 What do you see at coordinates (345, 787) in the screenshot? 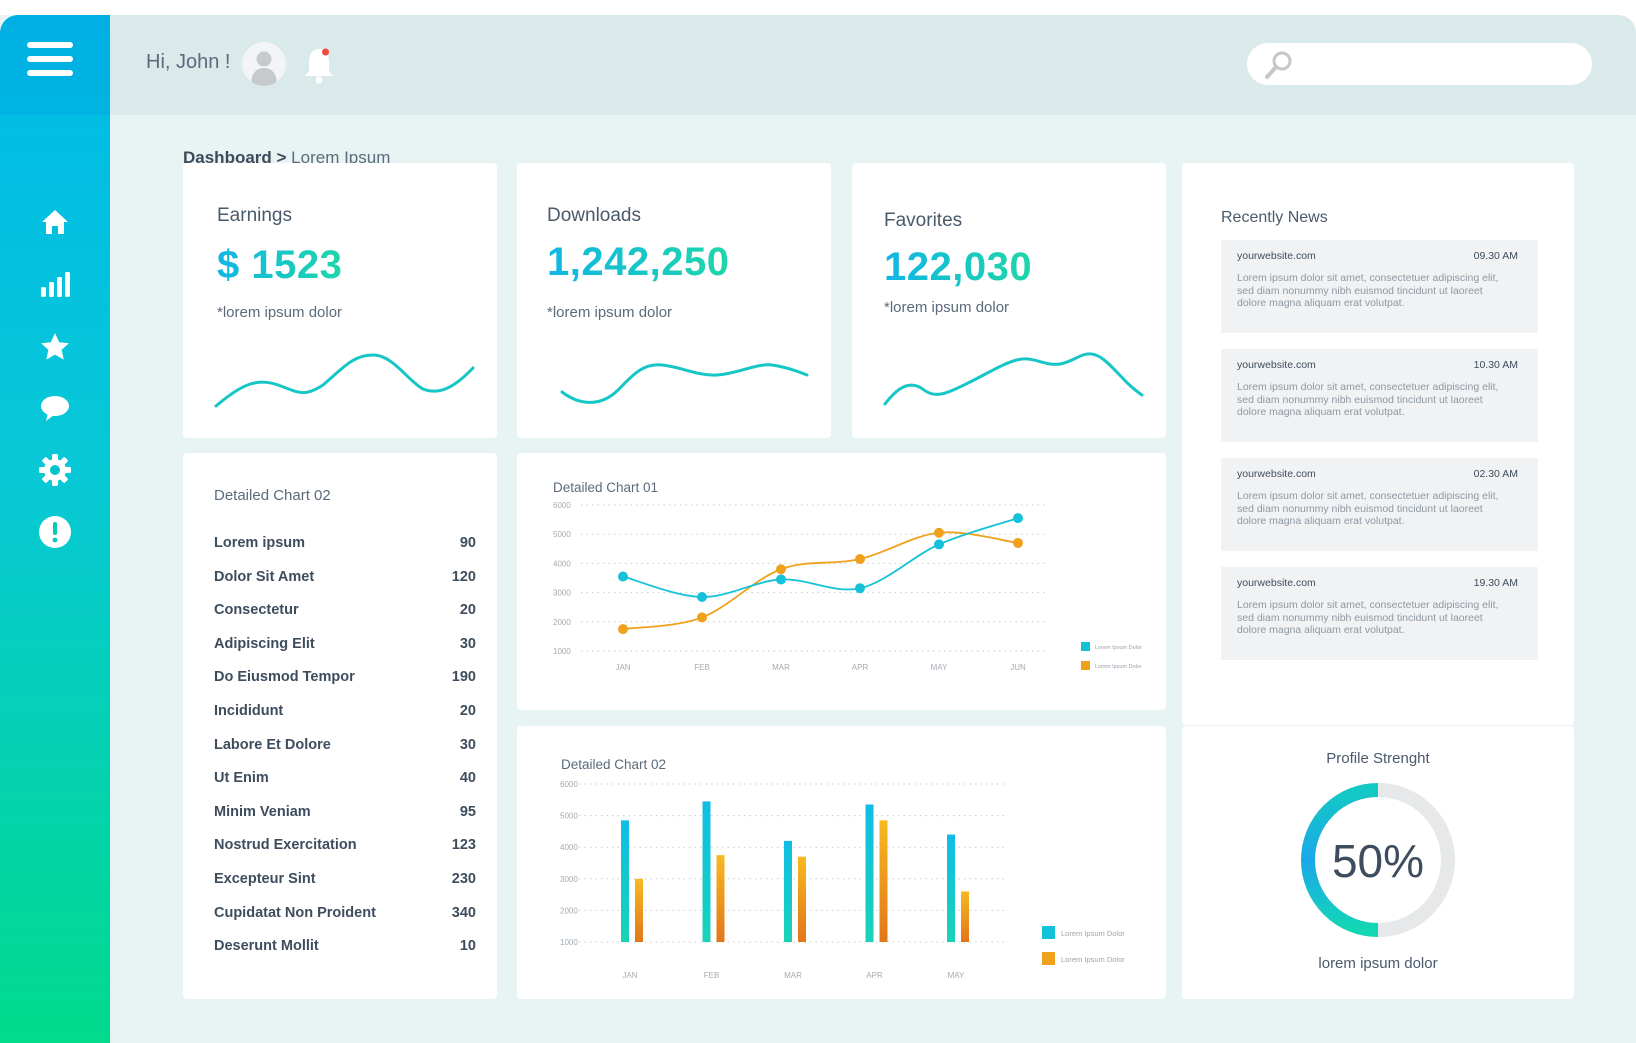
I see `list-item: Ut Enim 40` at bounding box center [345, 787].